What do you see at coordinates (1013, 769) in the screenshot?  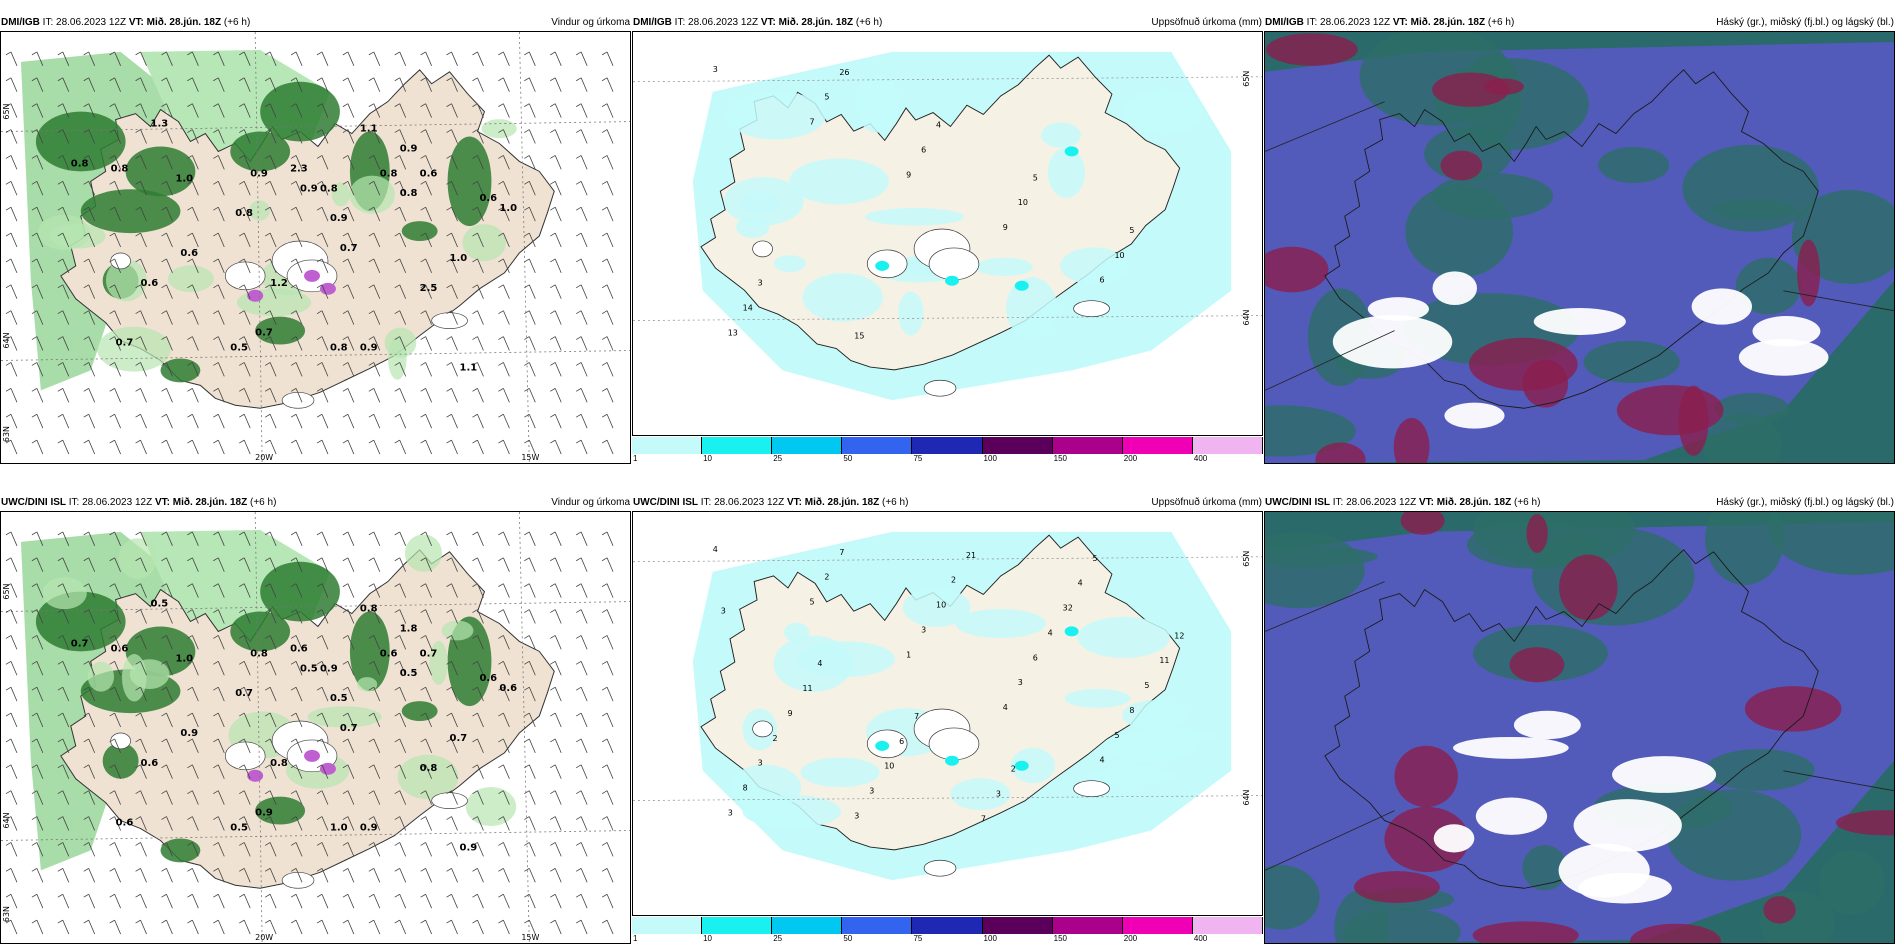 I see `precip-value-label: 2` at bounding box center [1013, 769].